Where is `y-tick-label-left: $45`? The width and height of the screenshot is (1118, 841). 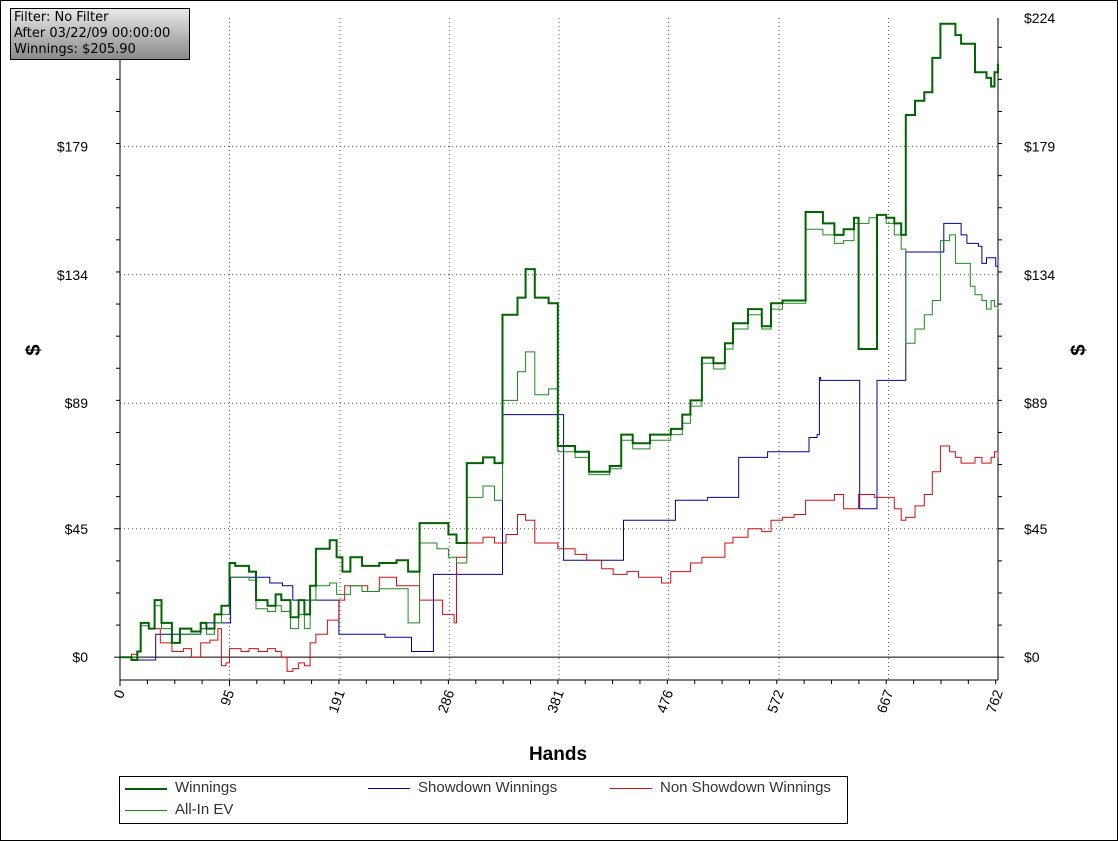
y-tick-label-left: $45 is located at coordinates (77, 529).